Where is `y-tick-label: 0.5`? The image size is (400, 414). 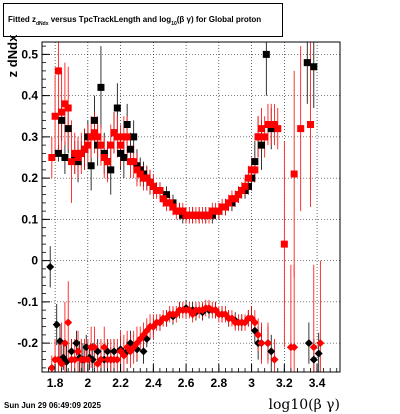
y-tick-label: 0.5 is located at coordinates (29, 54).